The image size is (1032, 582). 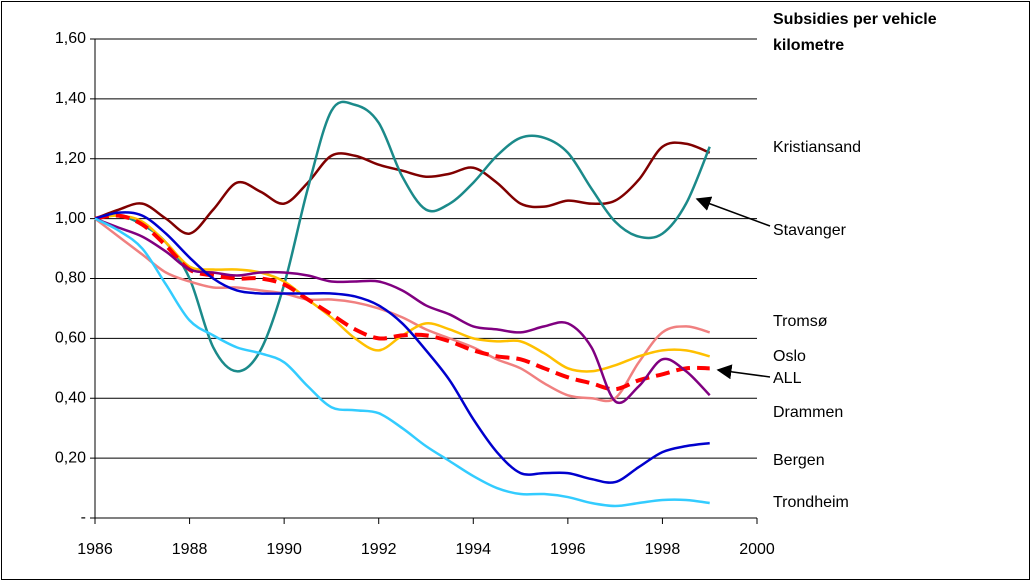 I want to click on legend-label: ALL, so click(x=787, y=378).